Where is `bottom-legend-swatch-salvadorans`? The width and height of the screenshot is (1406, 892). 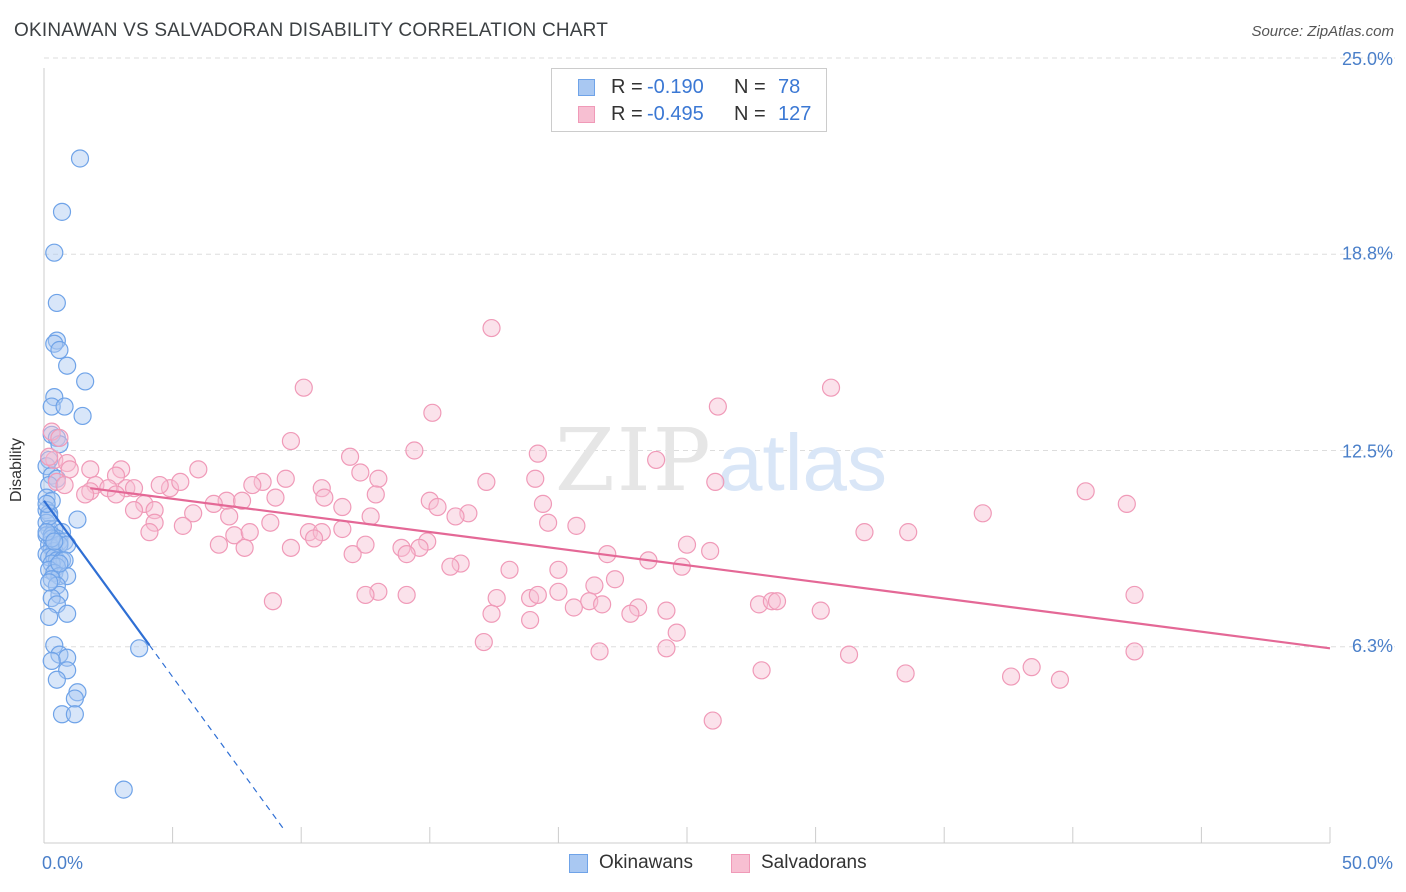
bottom-legend-swatch-salvadorans is located at coordinates (740, 863).